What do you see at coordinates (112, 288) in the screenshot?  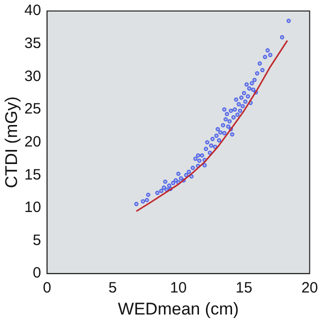 I see `x-tick-label: 5` at bounding box center [112, 288].